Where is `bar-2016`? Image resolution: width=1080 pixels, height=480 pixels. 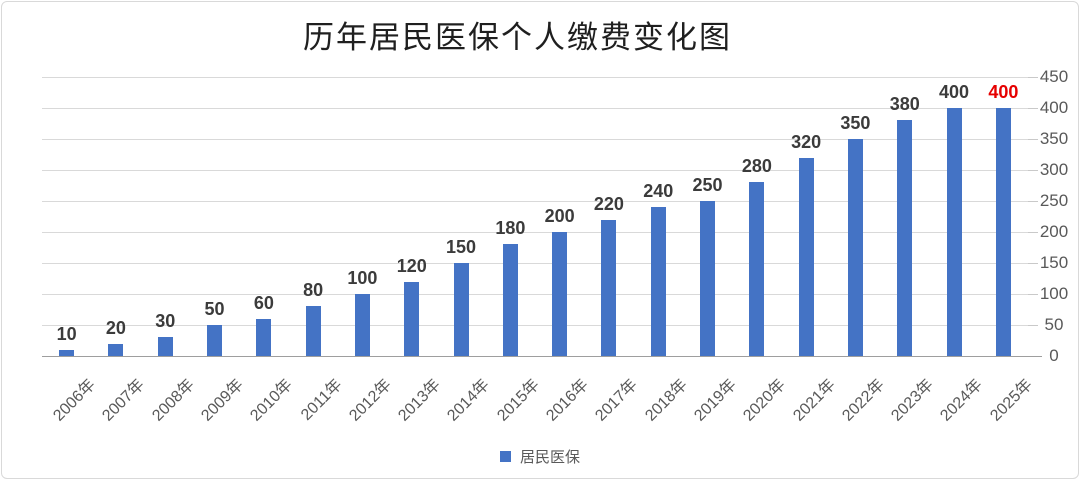 bar-2016 is located at coordinates (560, 294).